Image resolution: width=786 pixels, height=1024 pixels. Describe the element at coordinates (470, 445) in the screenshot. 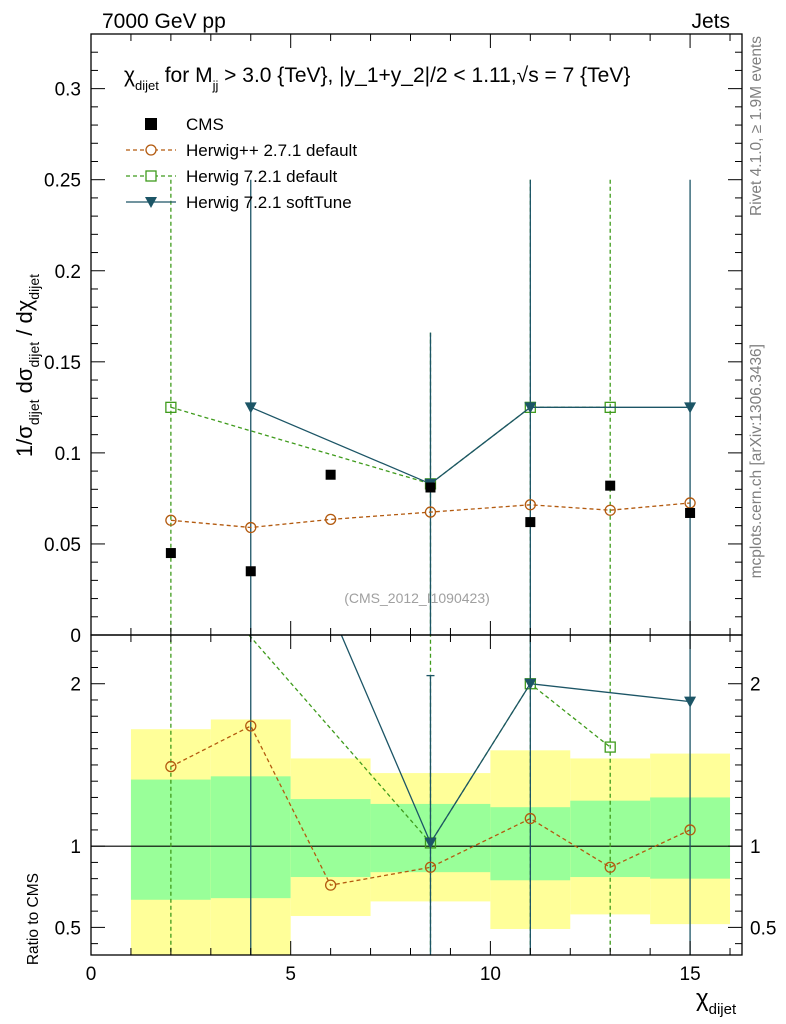

I see `soft-line` at that location.